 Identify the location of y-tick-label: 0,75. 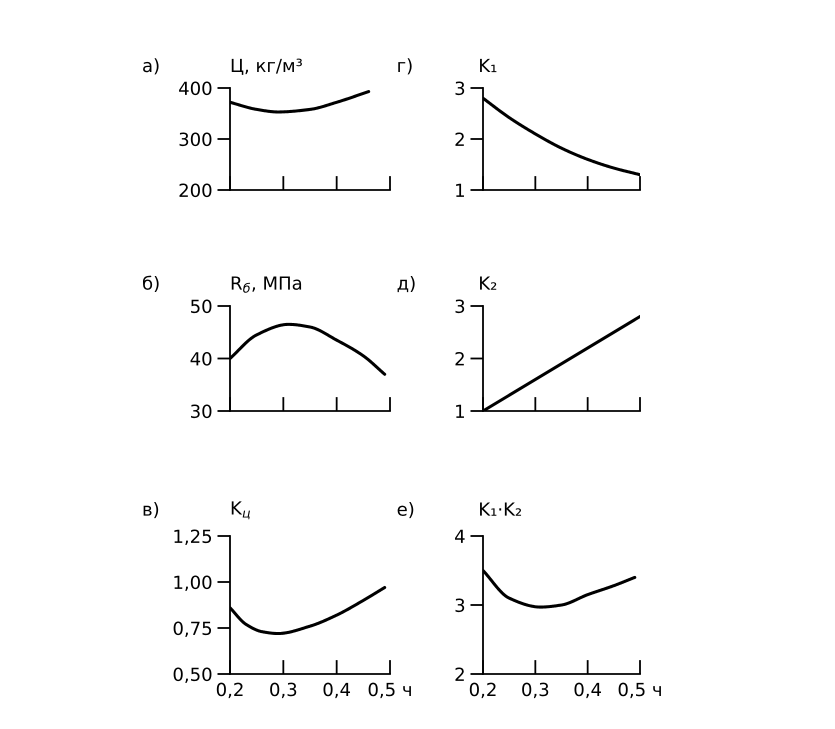
(193, 629).